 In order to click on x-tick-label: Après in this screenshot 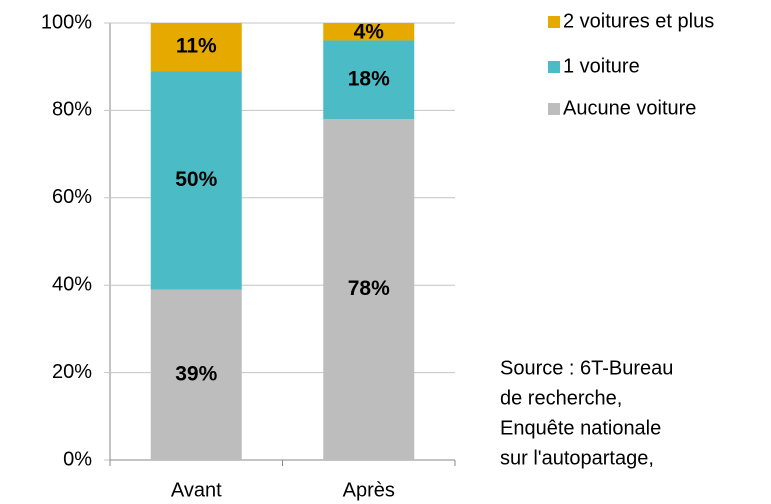, I will do `click(369, 490)`.